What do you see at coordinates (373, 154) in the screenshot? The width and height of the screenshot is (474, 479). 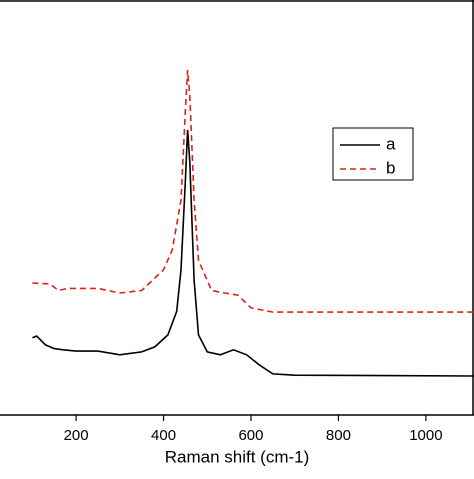 I see `legend-box` at bounding box center [373, 154].